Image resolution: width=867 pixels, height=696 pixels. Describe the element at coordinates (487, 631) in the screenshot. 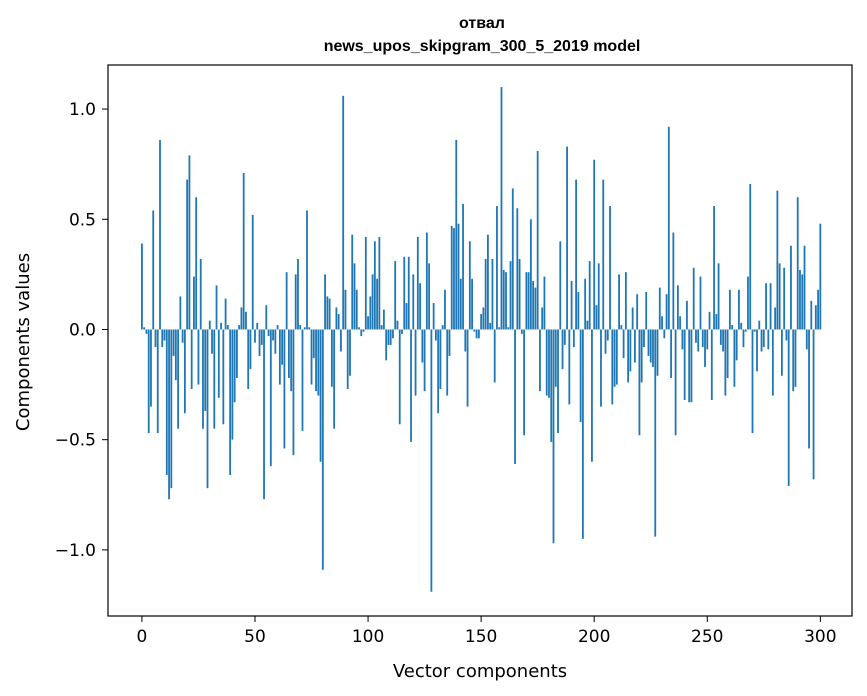

I see `x-axis-ticks: 0 50 100 150 200 250 300` at that location.